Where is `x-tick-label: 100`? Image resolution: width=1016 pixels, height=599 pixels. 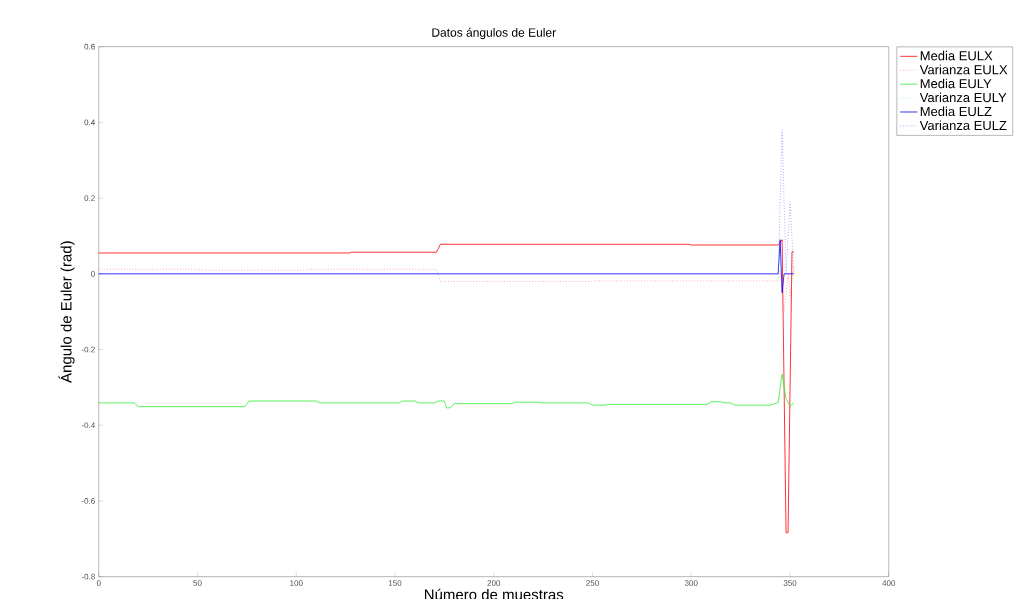 x-tick-label: 100 is located at coordinates (296, 583).